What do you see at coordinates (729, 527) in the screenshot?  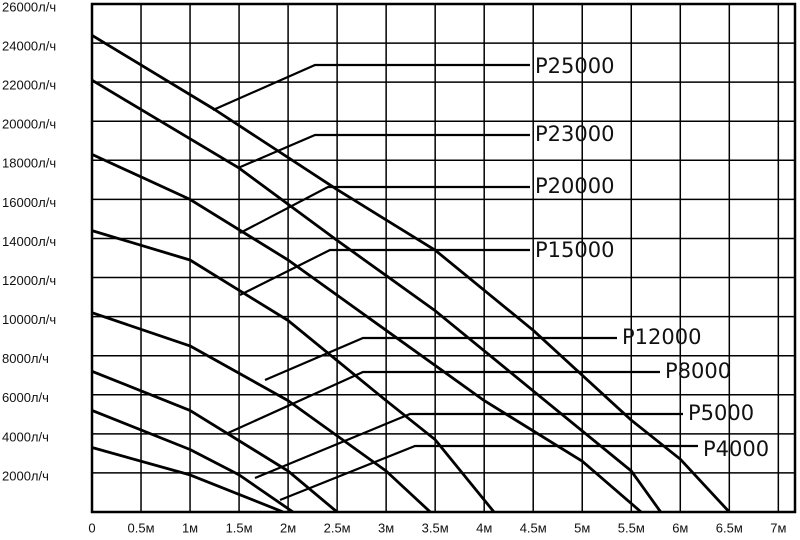 I see `x-tick-label: 6.5м` at bounding box center [729, 527].